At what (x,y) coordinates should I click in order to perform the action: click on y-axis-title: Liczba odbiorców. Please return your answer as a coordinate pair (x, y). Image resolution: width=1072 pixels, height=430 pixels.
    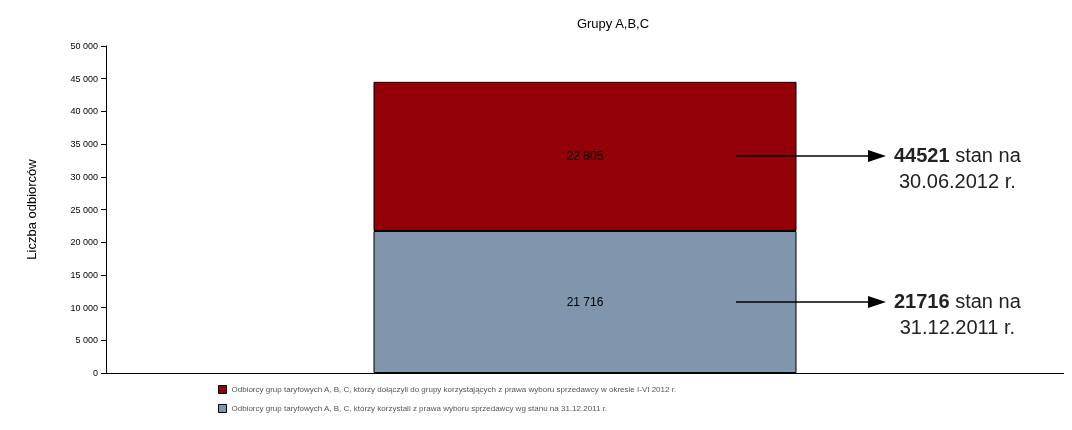
    Looking at the image, I should click on (31, 209).